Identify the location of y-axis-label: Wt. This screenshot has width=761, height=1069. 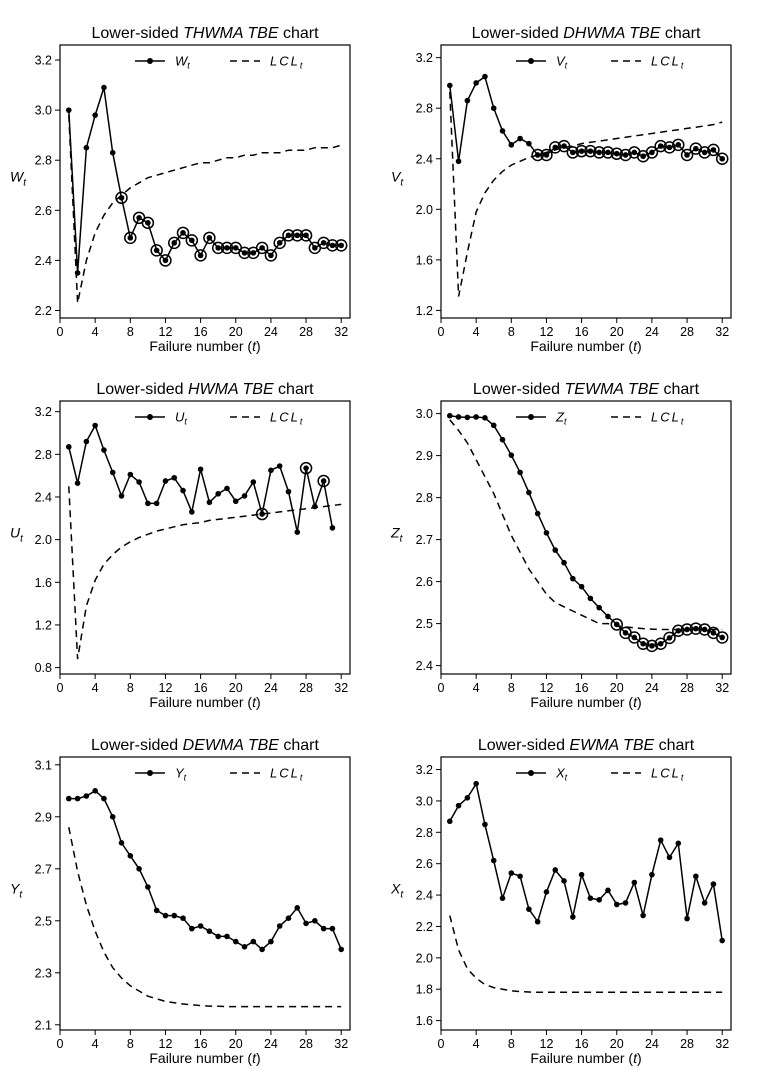
(18, 179).